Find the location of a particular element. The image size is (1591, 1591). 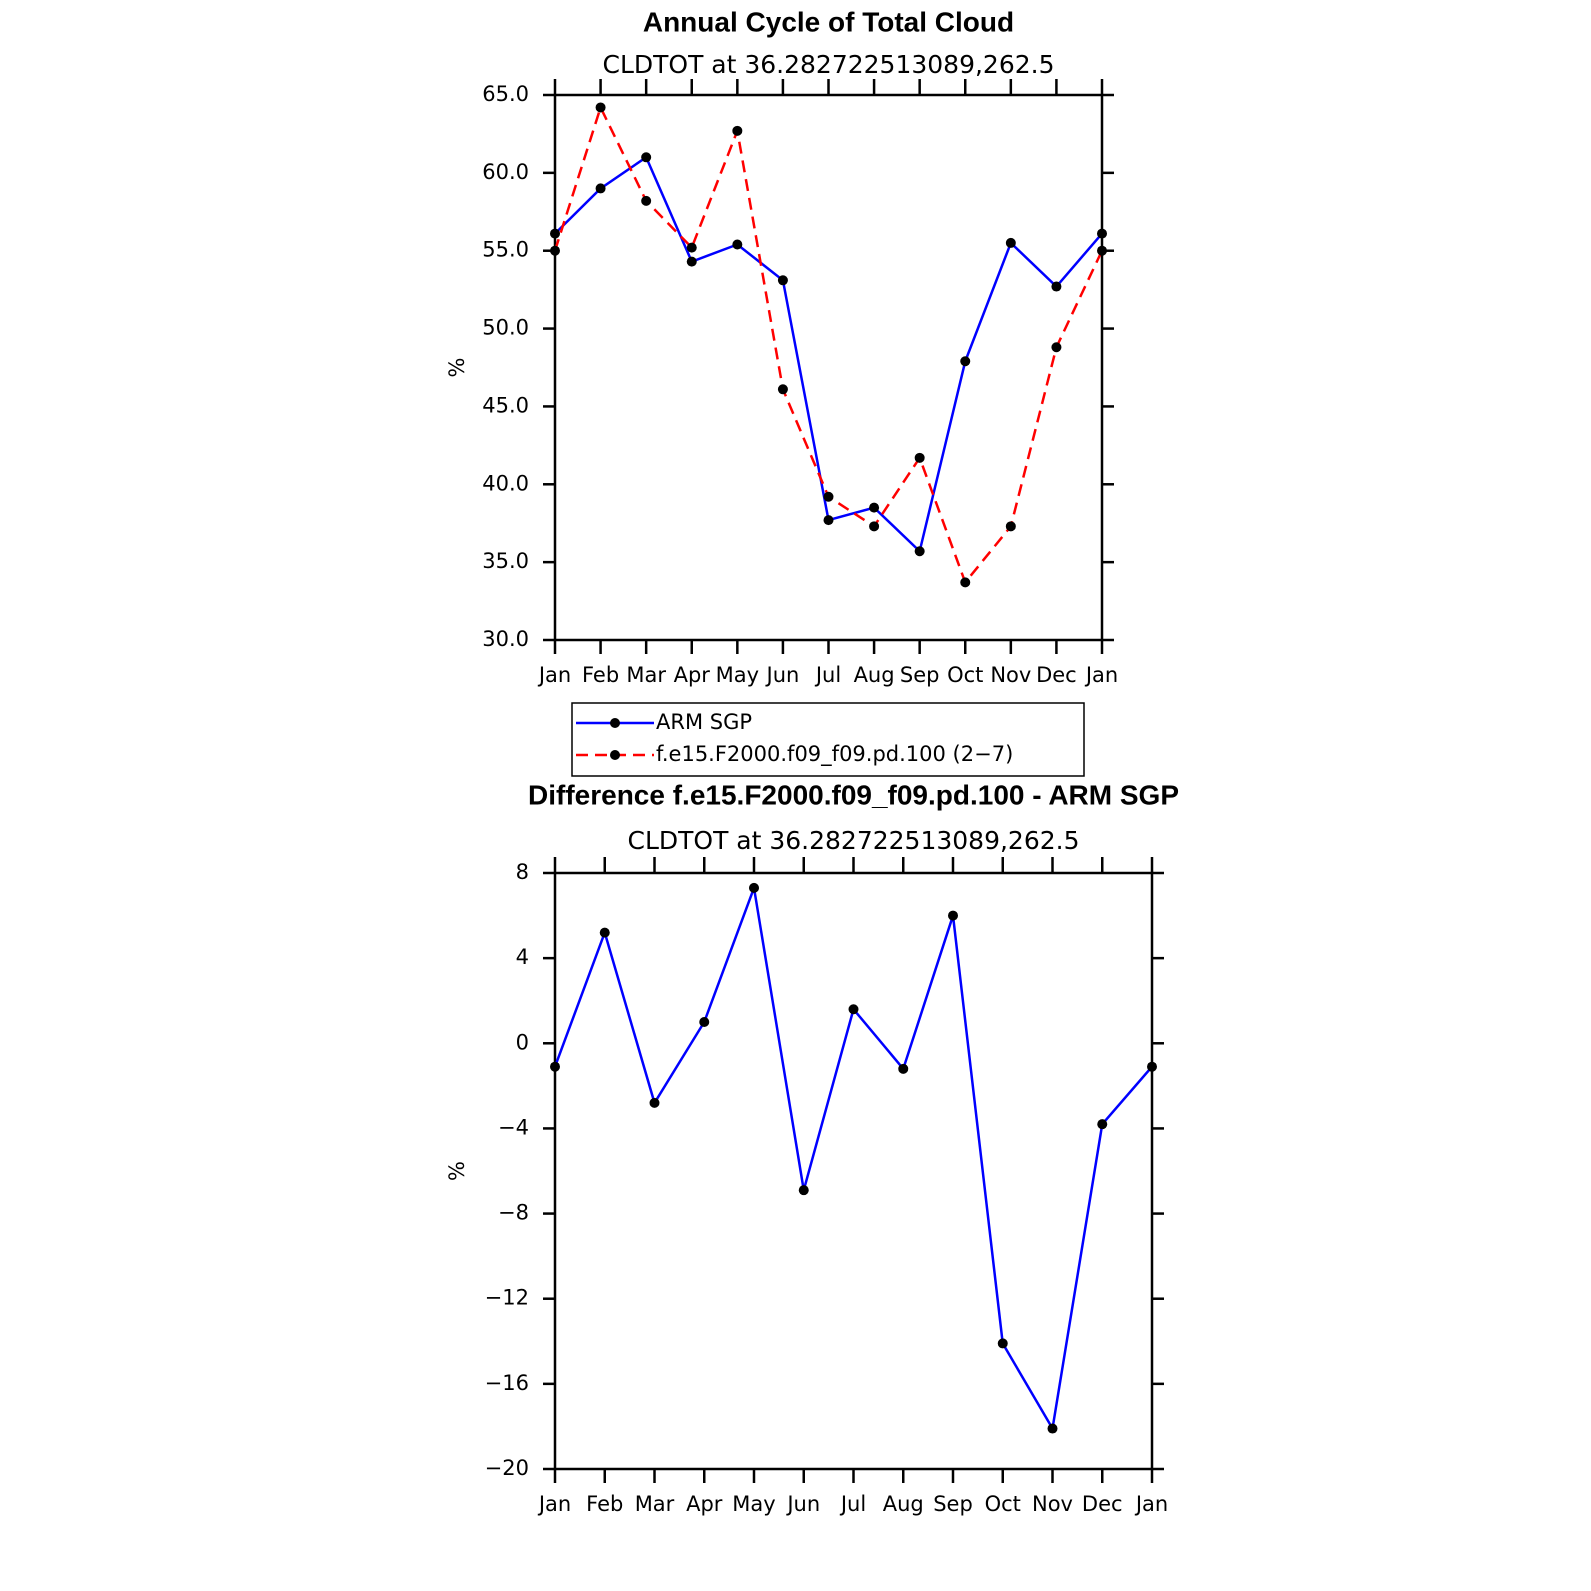

legend-box is located at coordinates (828, 739).